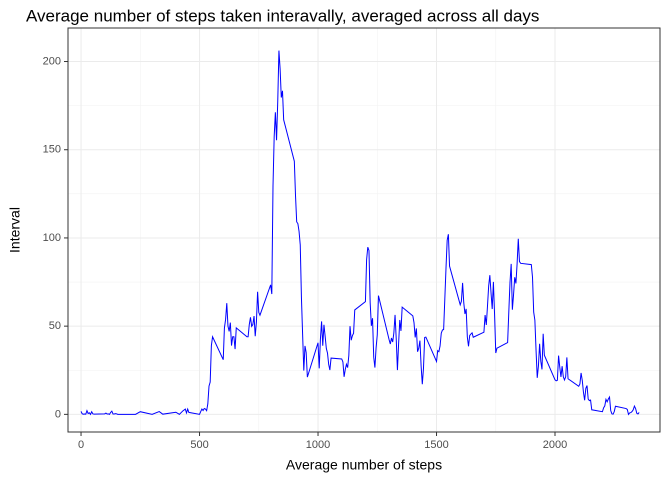  Describe the element at coordinates (52, 61) in the screenshot. I see `y-tick-label: 200` at that location.